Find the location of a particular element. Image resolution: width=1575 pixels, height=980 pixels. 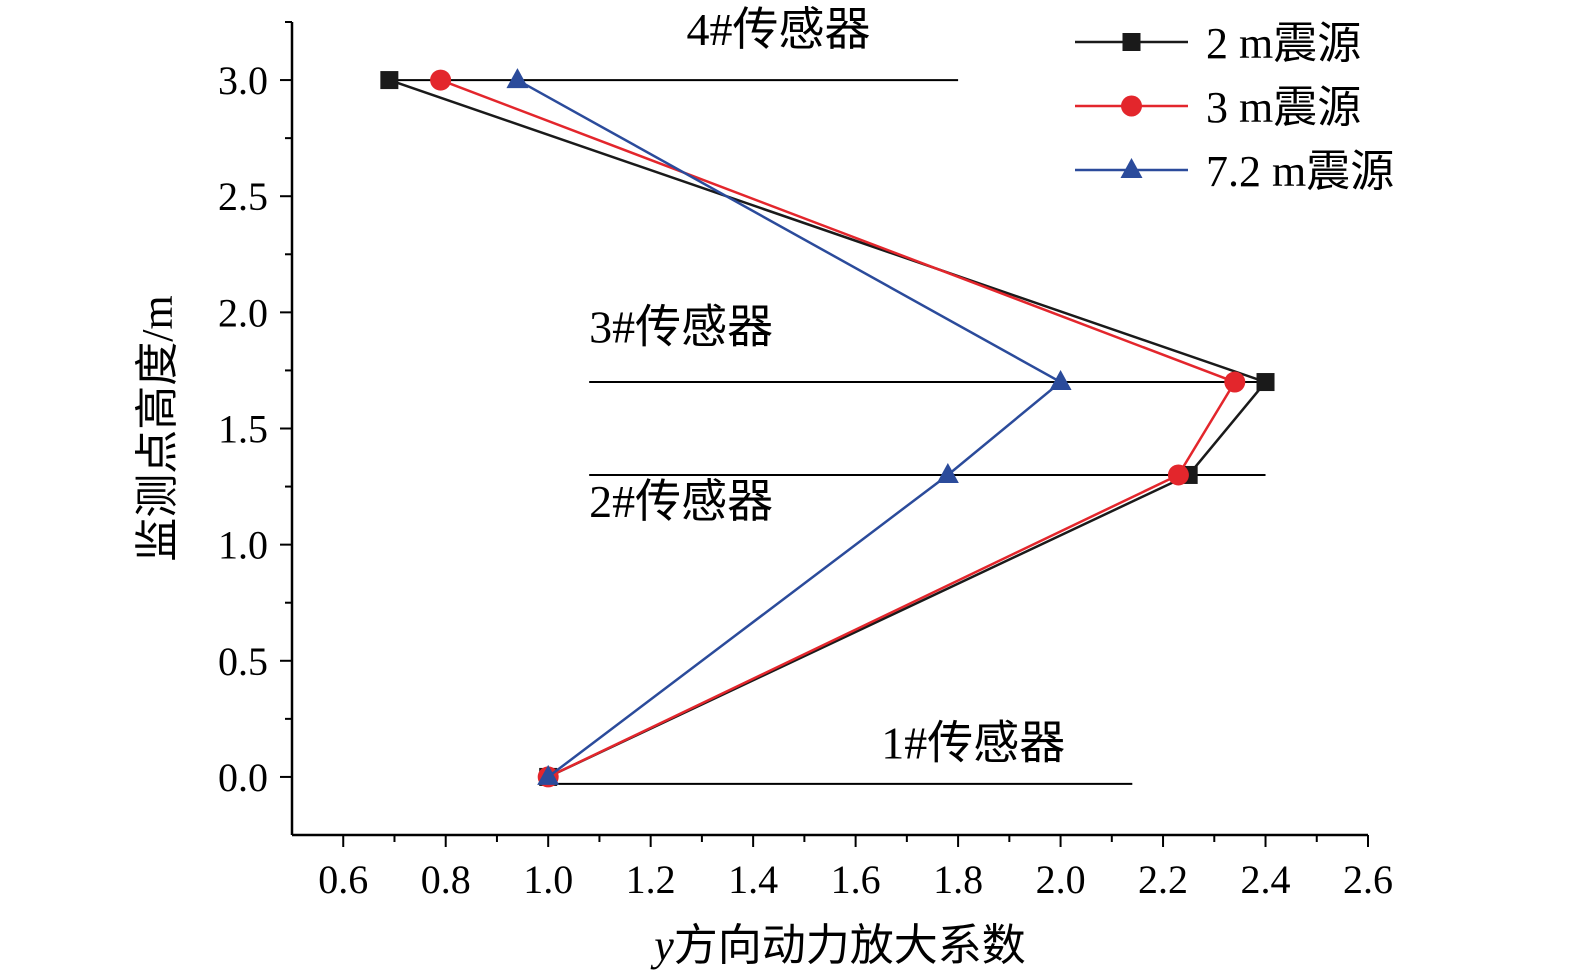

y-tick-label: 3.0 is located at coordinates (243, 80).